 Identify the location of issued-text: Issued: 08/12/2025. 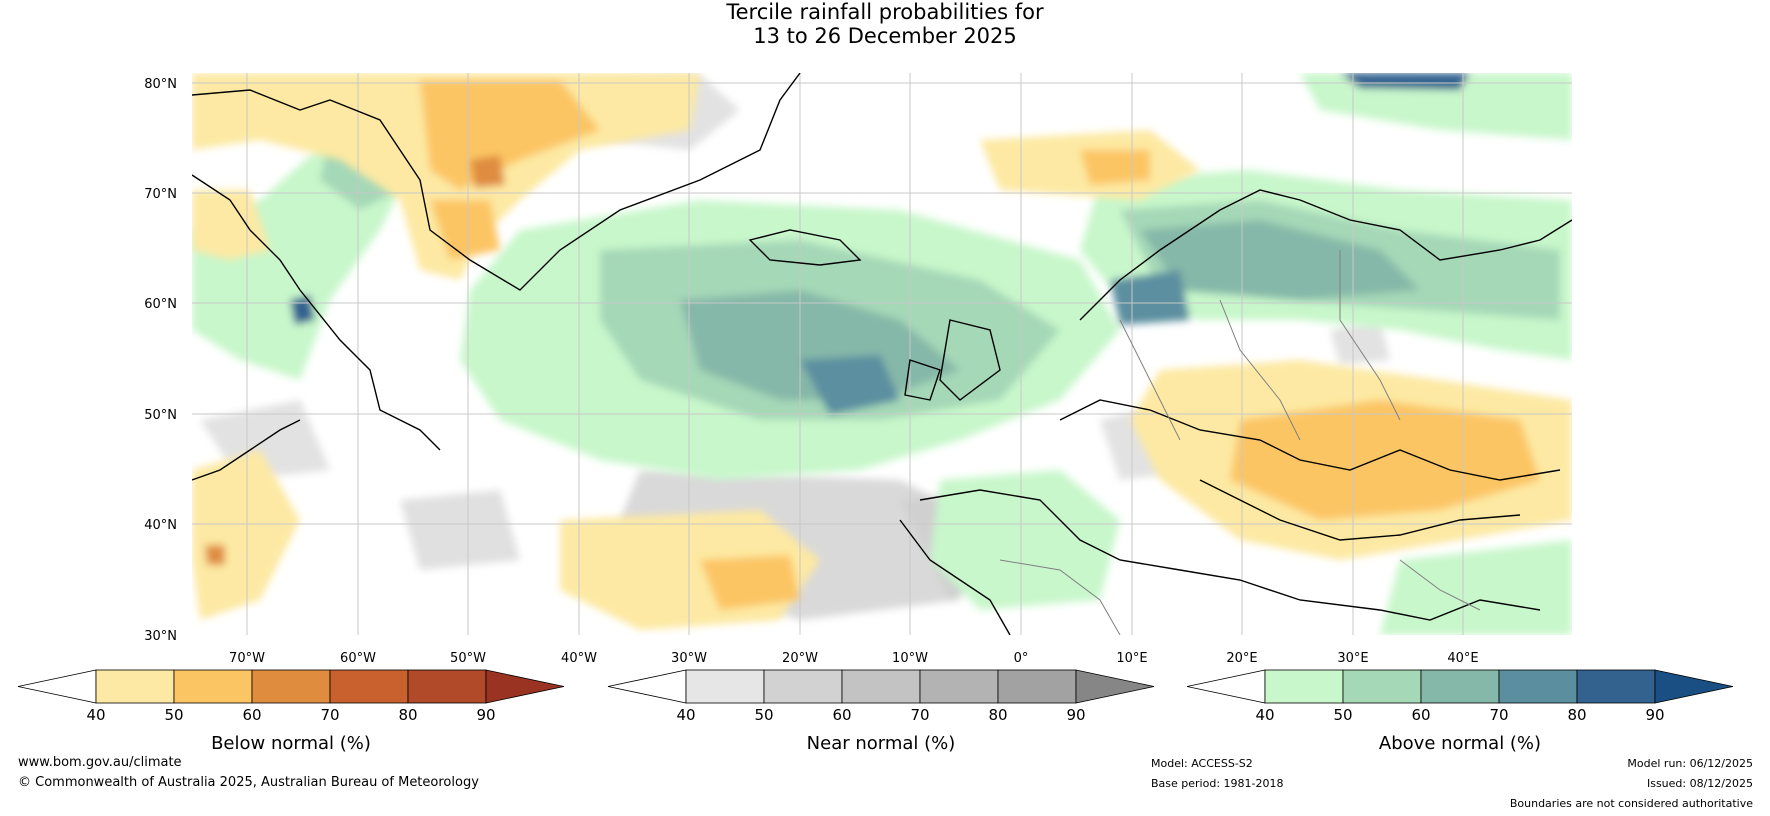
(1699, 783).